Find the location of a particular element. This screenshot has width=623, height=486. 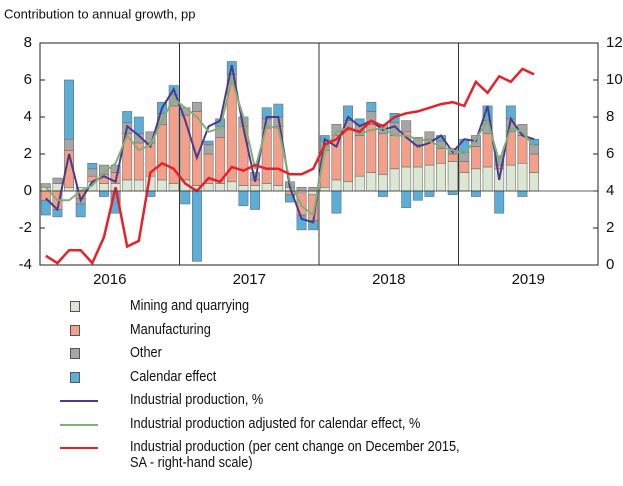

legend-item: Mining and quarrying is located at coordinates (340, 310).